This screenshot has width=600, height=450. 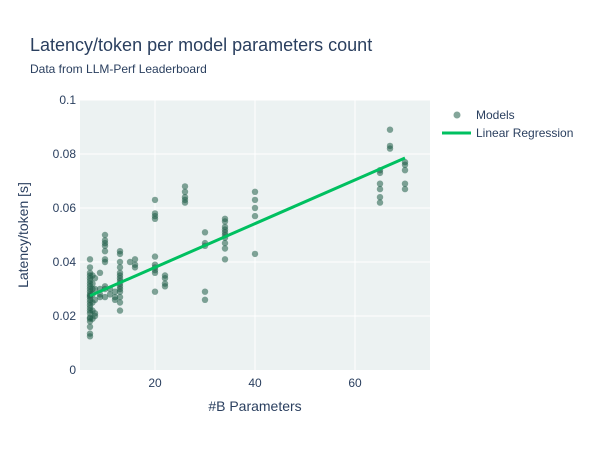 What do you see at coordinates (524, 133) in the screenshot?
I see `legend-regression-label: Linear Regression` at bounding box center [524, 133].